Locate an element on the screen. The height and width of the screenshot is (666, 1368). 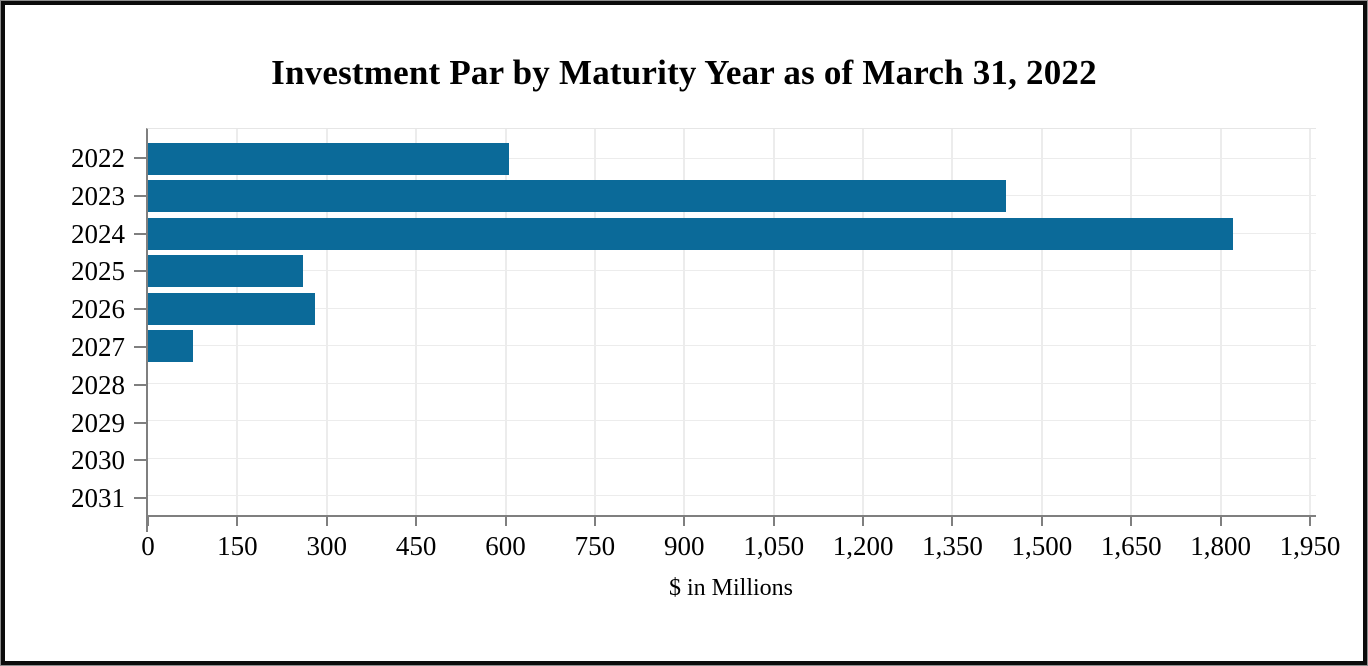
y-tick-label: 2027 is located at coordinates (98, 346).